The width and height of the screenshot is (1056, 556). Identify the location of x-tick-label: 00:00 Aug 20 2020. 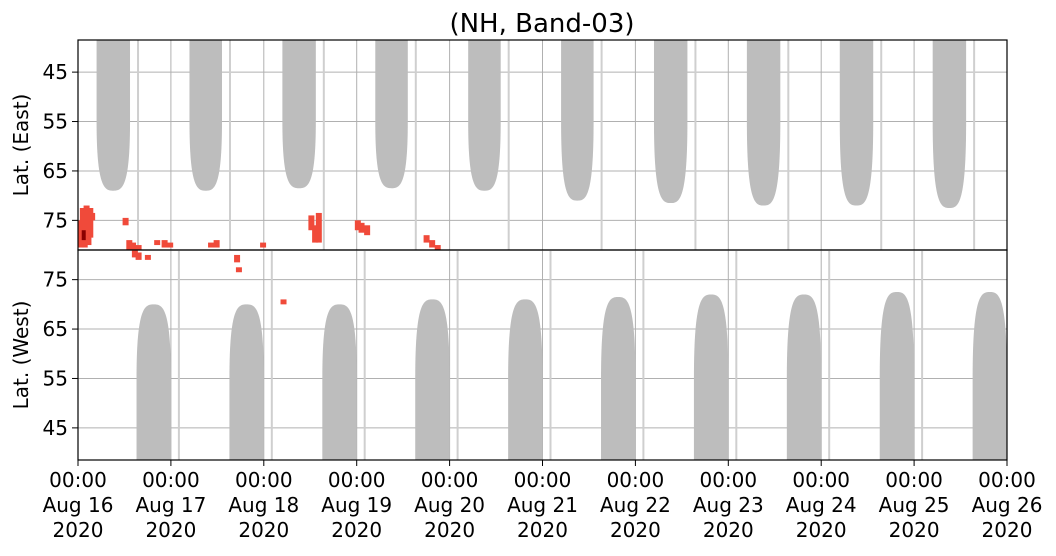
(449, 505).